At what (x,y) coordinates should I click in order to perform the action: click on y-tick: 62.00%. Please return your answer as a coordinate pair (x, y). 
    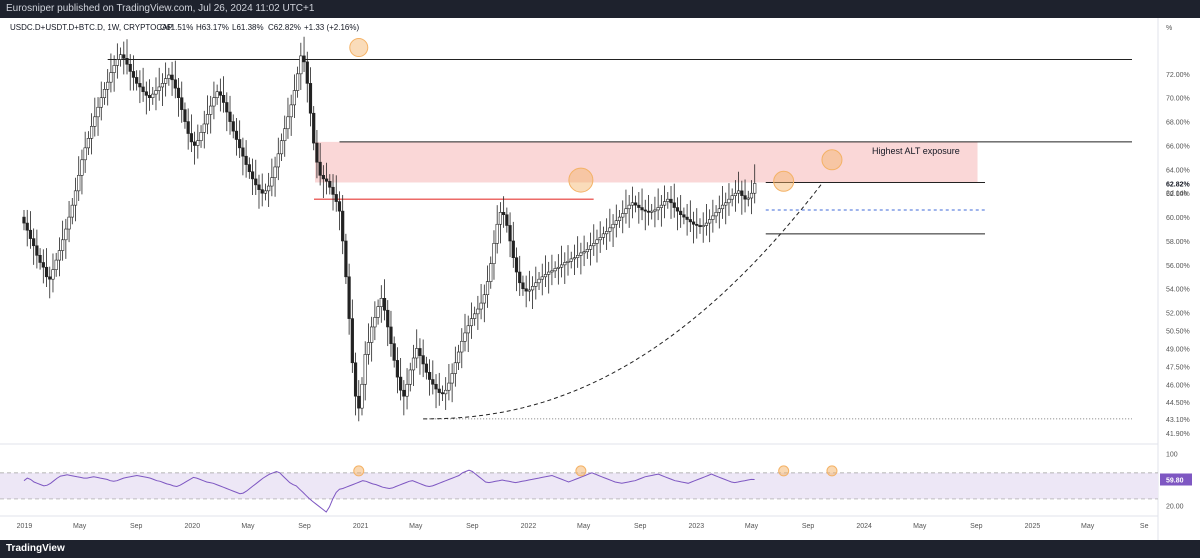
    Looking at the image, I should click on (1178, 194).